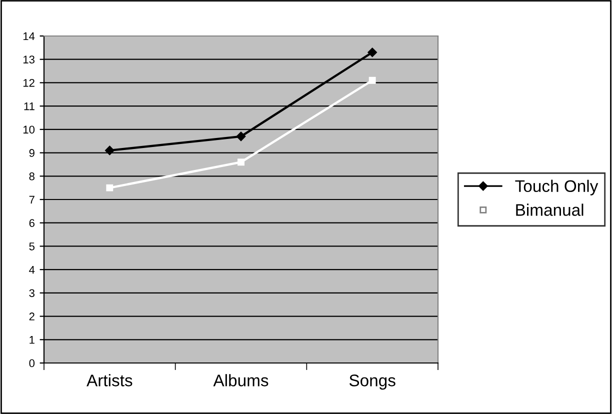 Image resolution: width=612 pixels, height=414 pixels. Describe the element at coordinates (31, 223) in the screenshot. I see `y-tick-label: 6` at that location.